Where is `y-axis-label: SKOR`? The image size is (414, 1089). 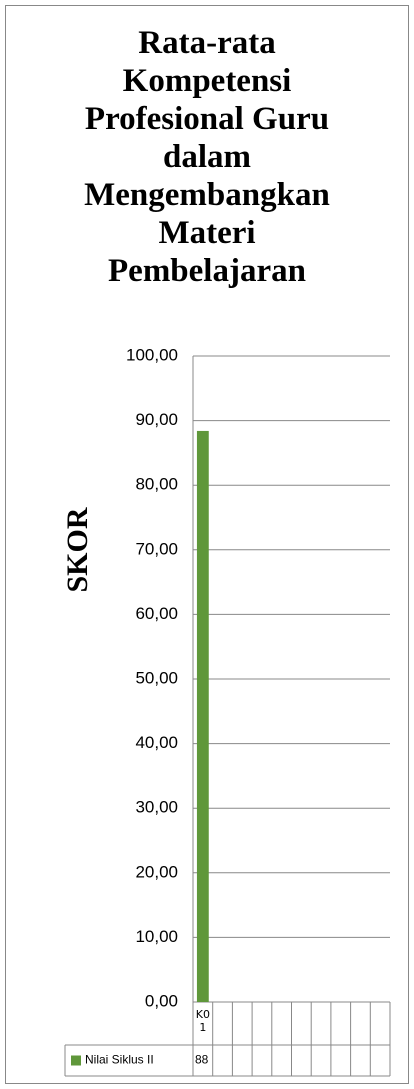
y-axis-label: SKOR is located at coordinates (77, 549).